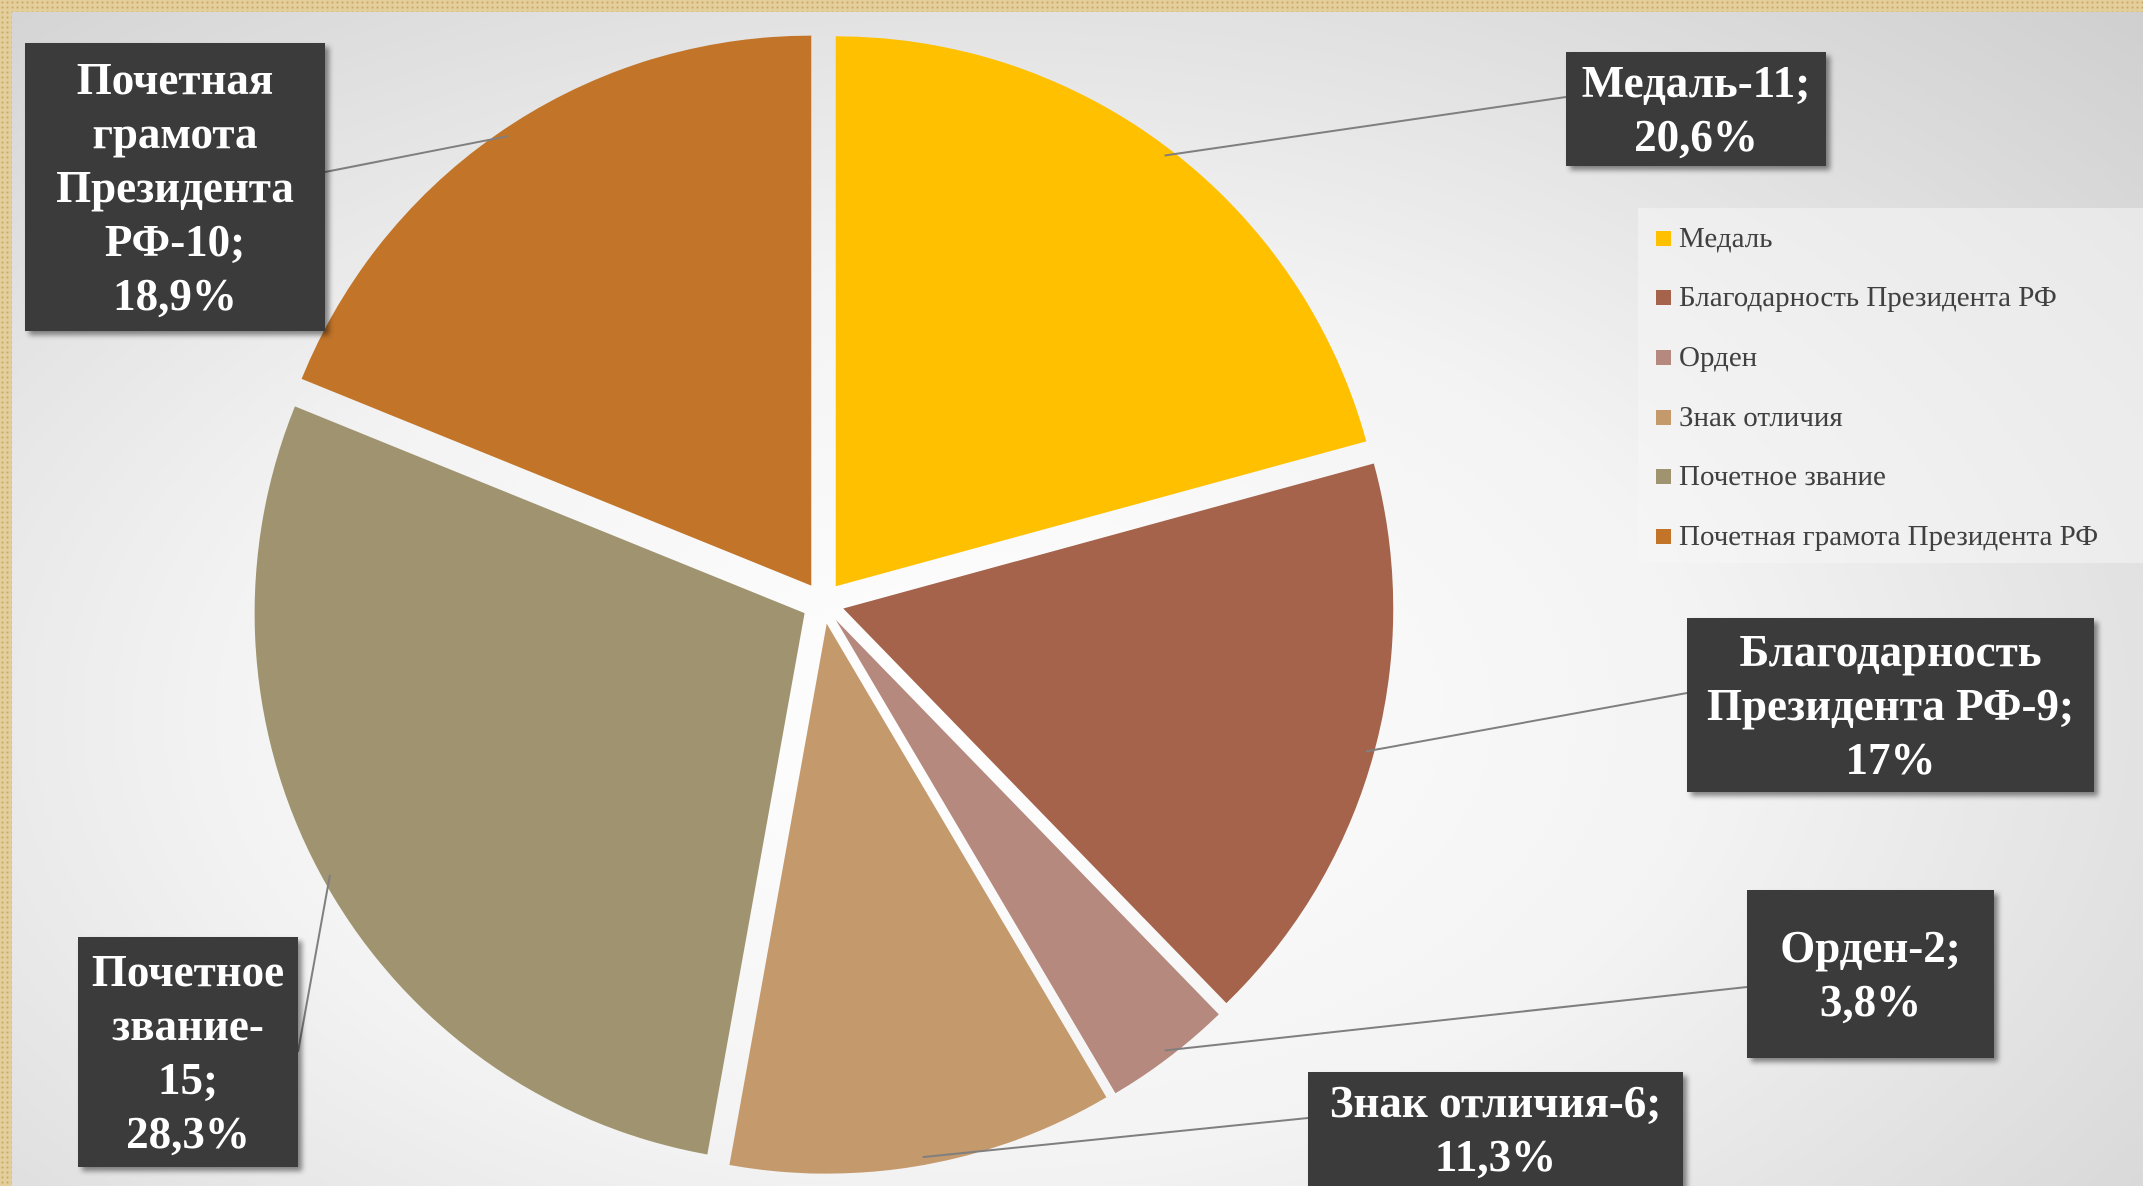  Describe the element at coordinates (1495, 1129) in the screenshot. I see `data-label-distinction: Знак отличия-6; 11,3%` at that location.